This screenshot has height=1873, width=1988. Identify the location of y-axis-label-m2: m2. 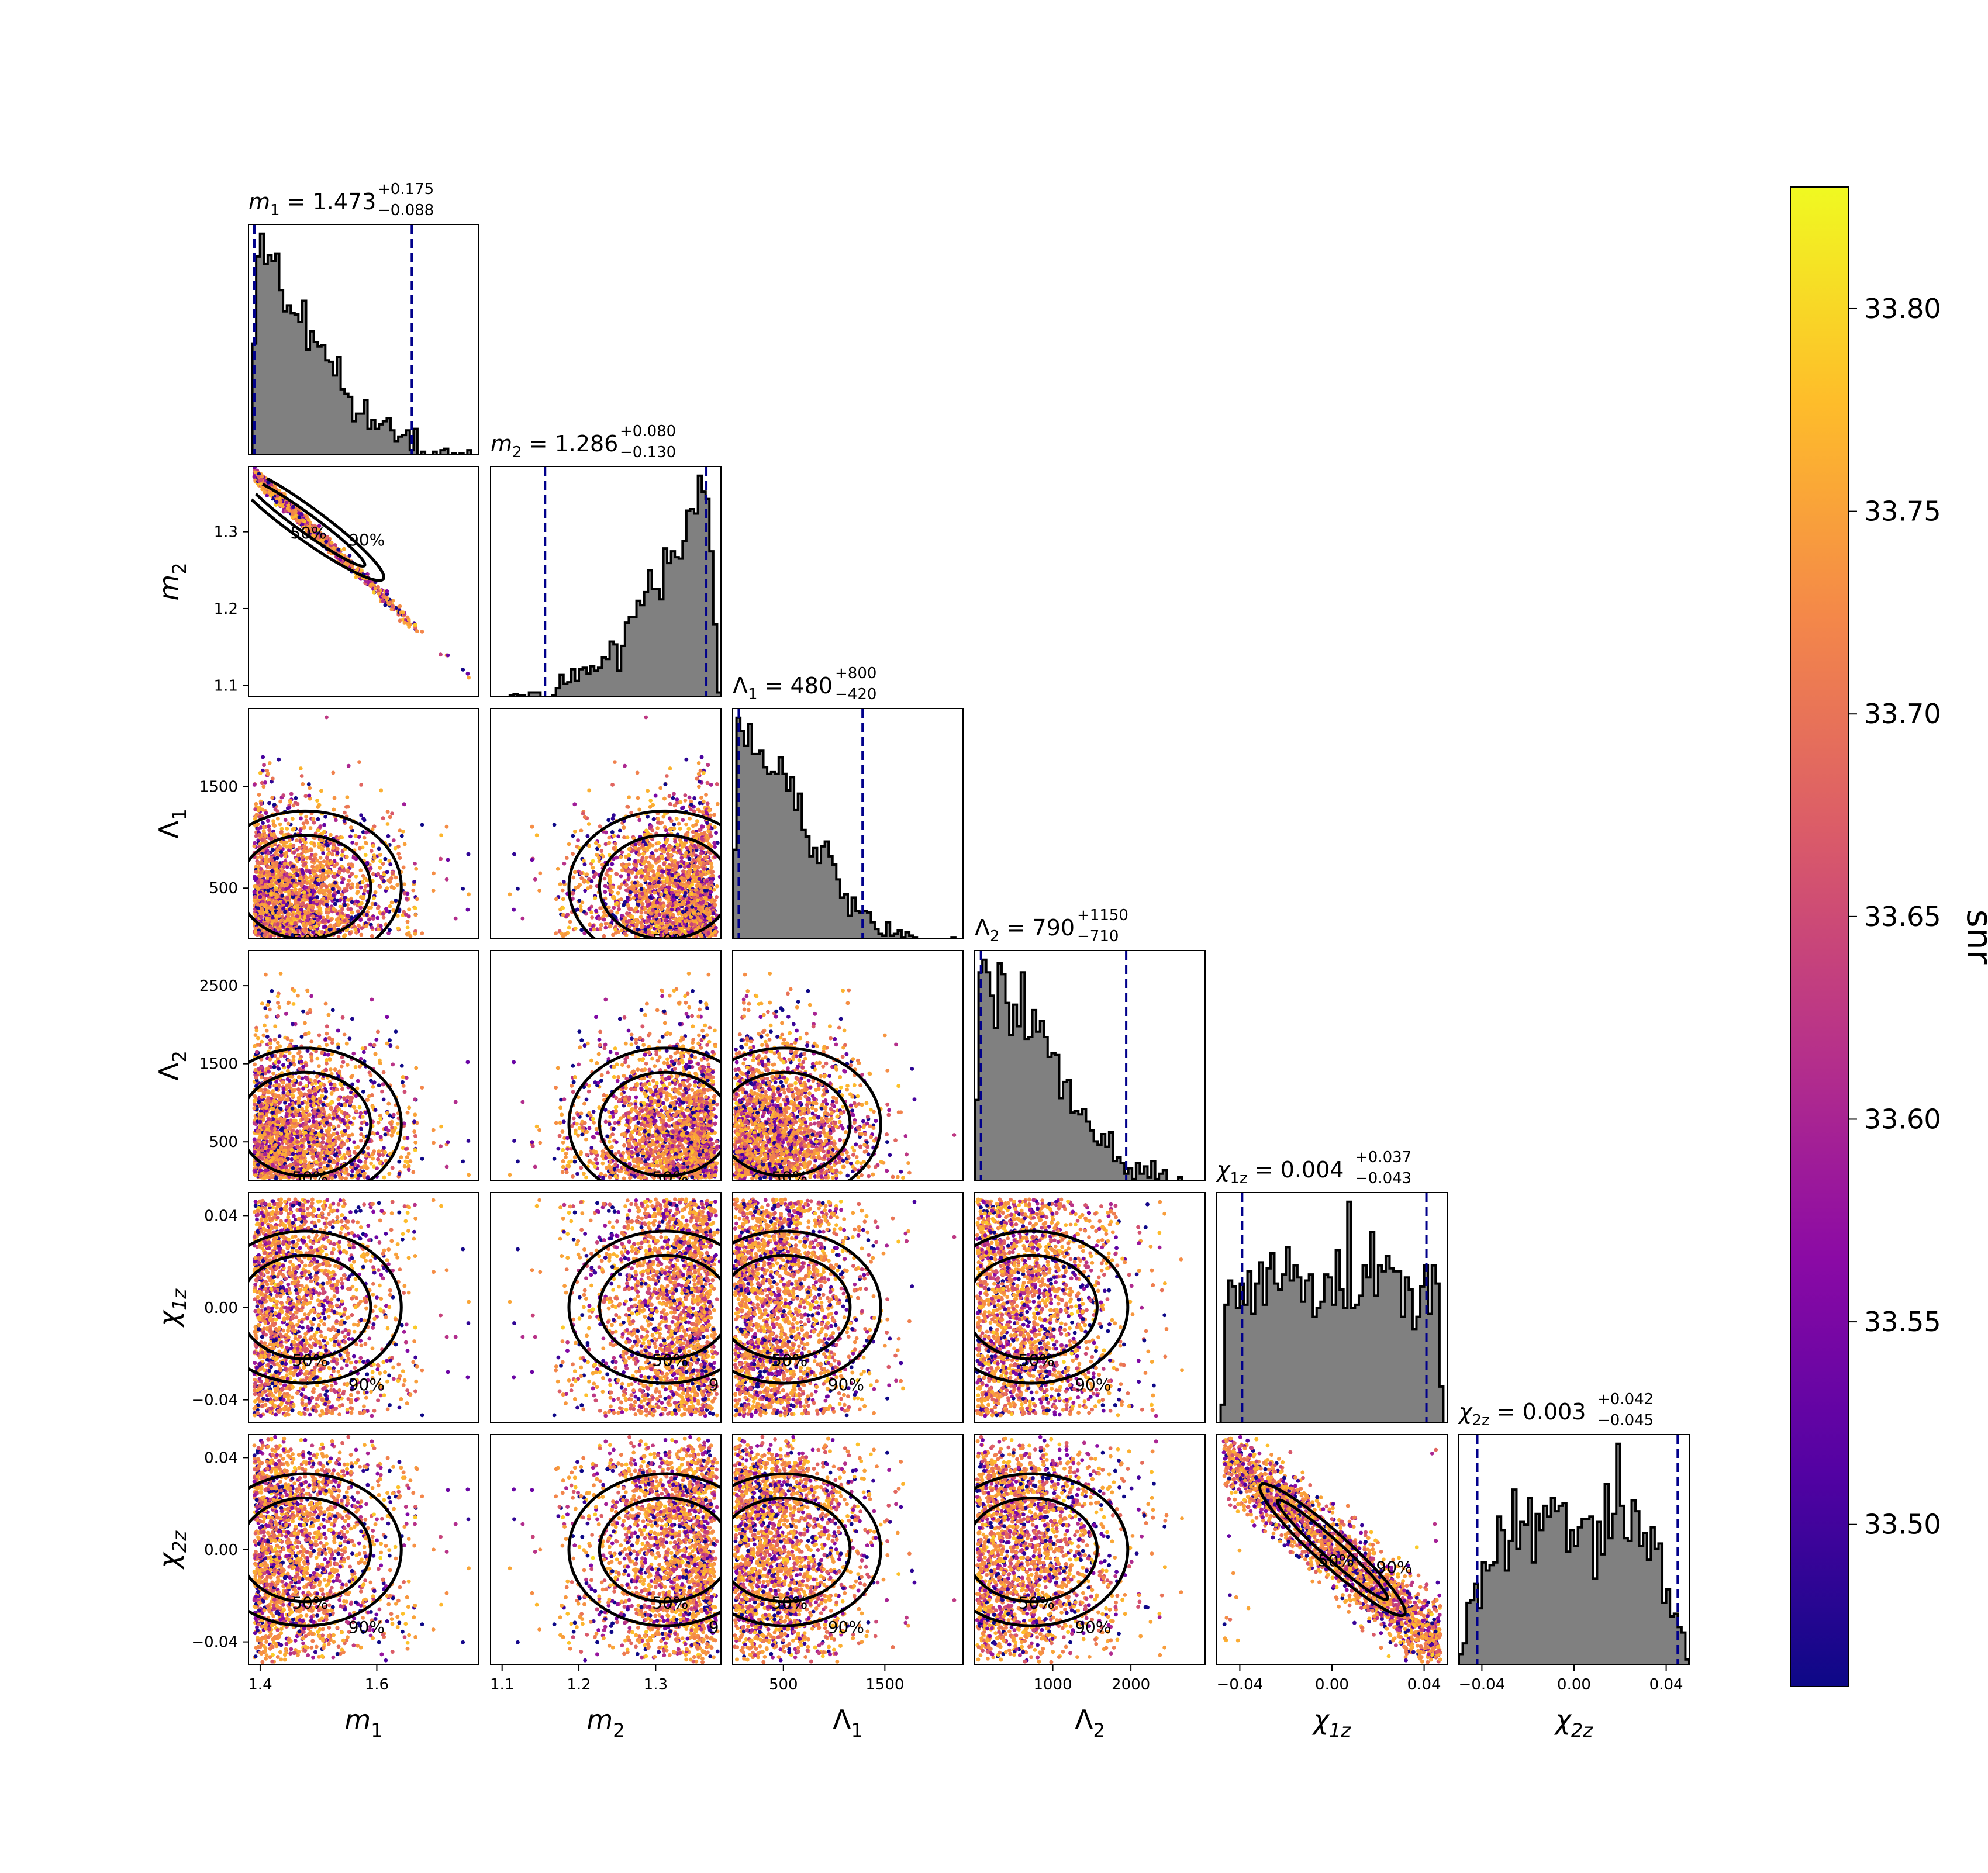
(172, 581).